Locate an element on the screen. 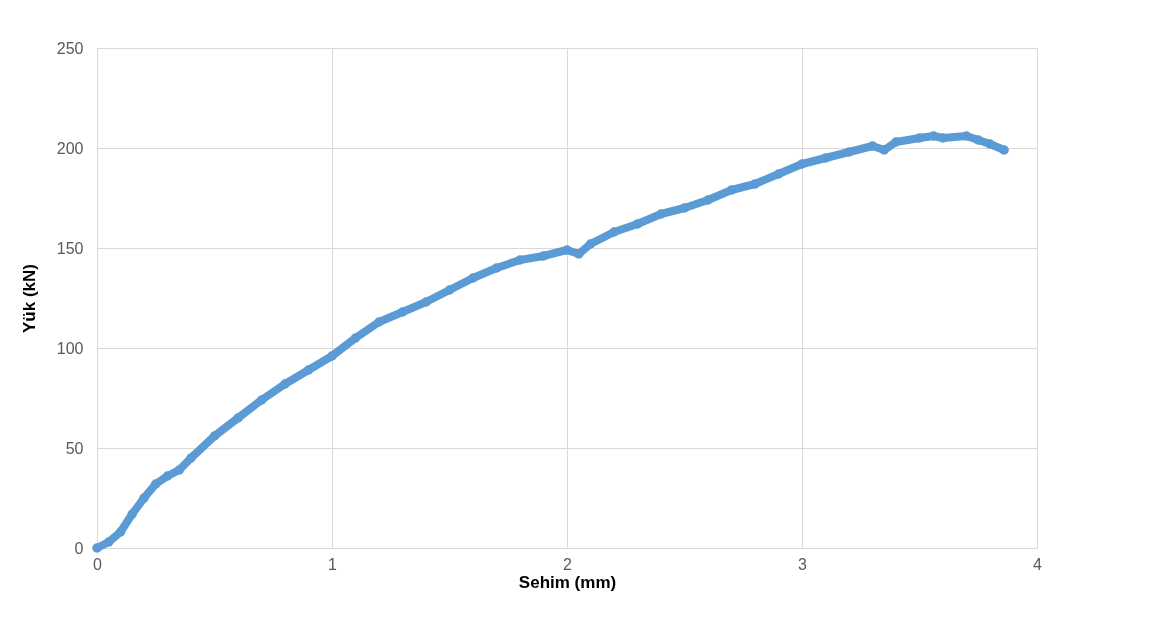  y-axis-title: Yük (kN) is located at coordinates (29, 298).